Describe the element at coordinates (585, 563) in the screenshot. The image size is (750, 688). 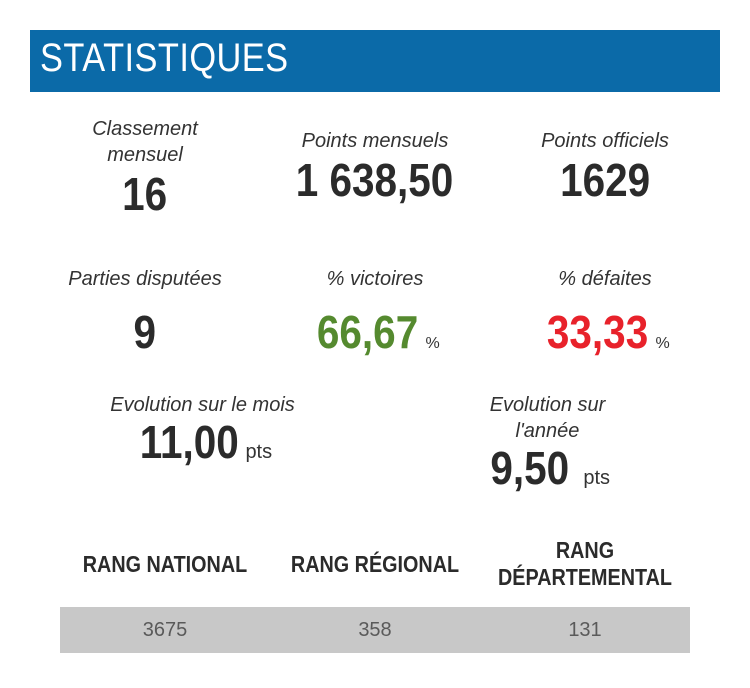
I see `rank-departemental-label: RANG DÉPARTEMENTAL` at that location.